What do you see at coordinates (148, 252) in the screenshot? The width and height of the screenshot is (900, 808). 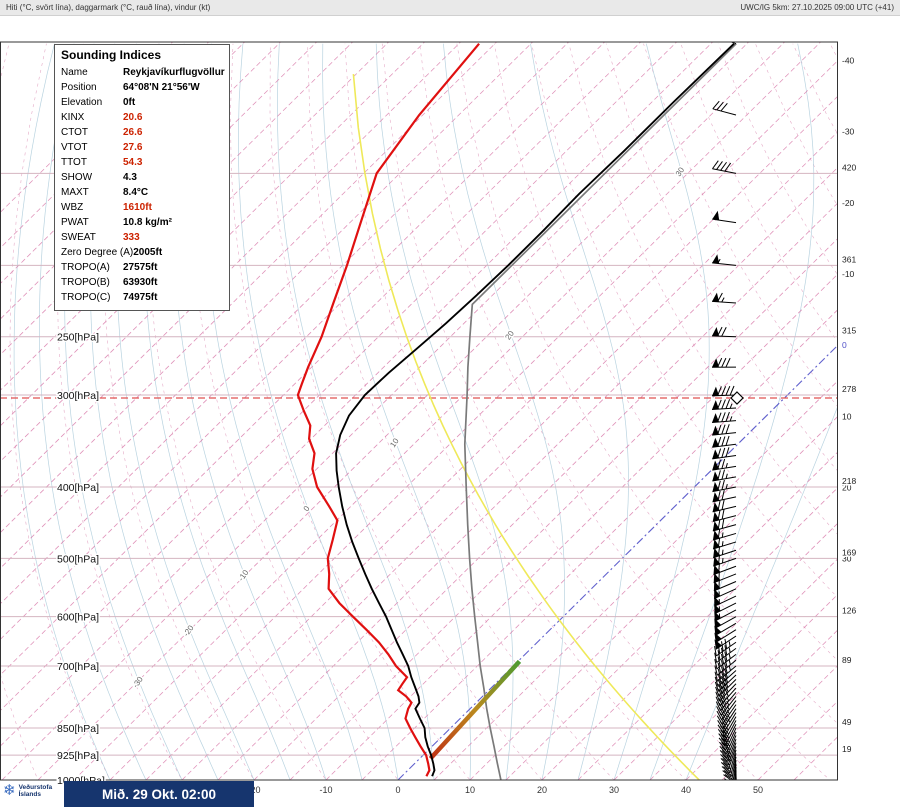 I see `index-value: 2005ft` at bounding box center [148, 252].